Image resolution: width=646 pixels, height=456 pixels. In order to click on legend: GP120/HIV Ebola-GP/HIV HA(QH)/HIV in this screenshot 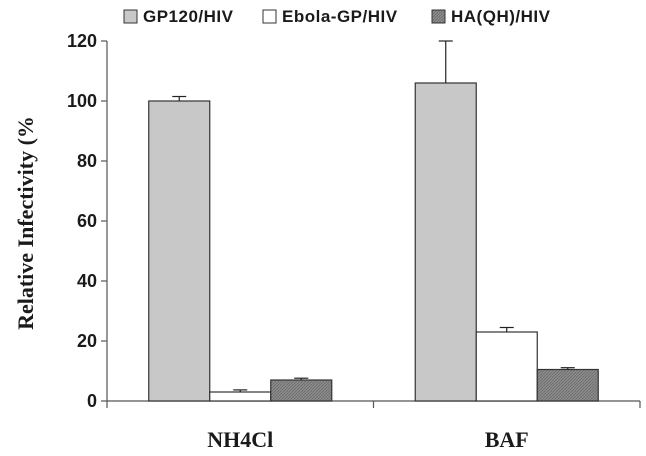, I will do `click(337, 16)`.